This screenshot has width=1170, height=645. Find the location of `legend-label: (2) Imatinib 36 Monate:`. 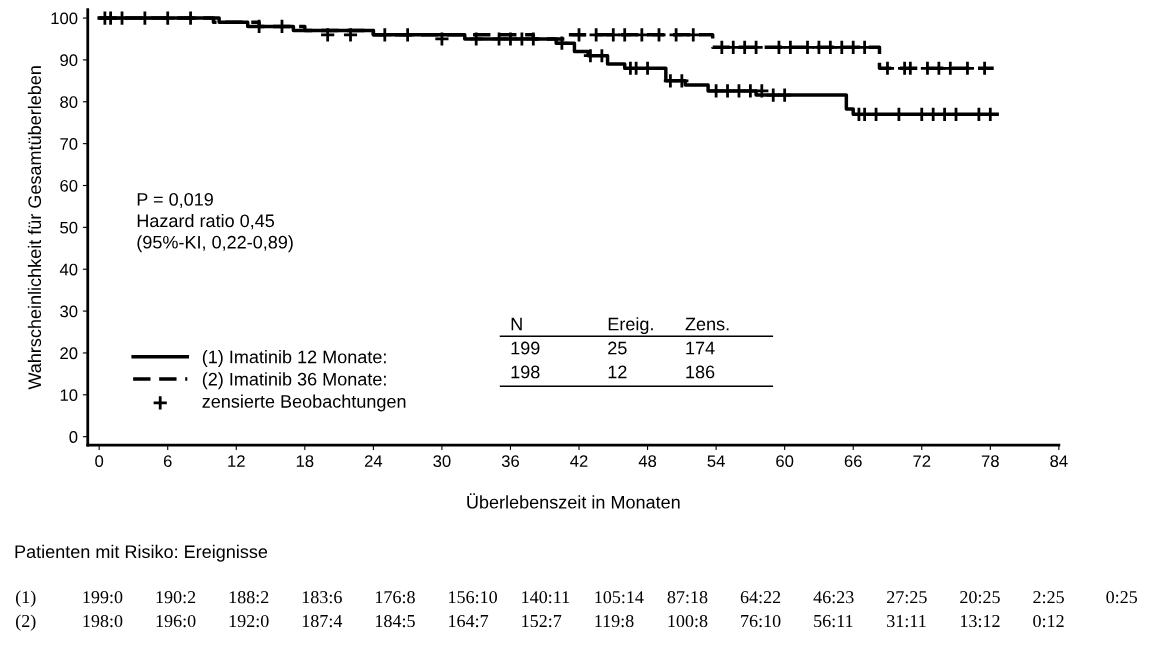

legend-label: (2) Imatinib 36 Monate: is located at coordinates (294, 381).